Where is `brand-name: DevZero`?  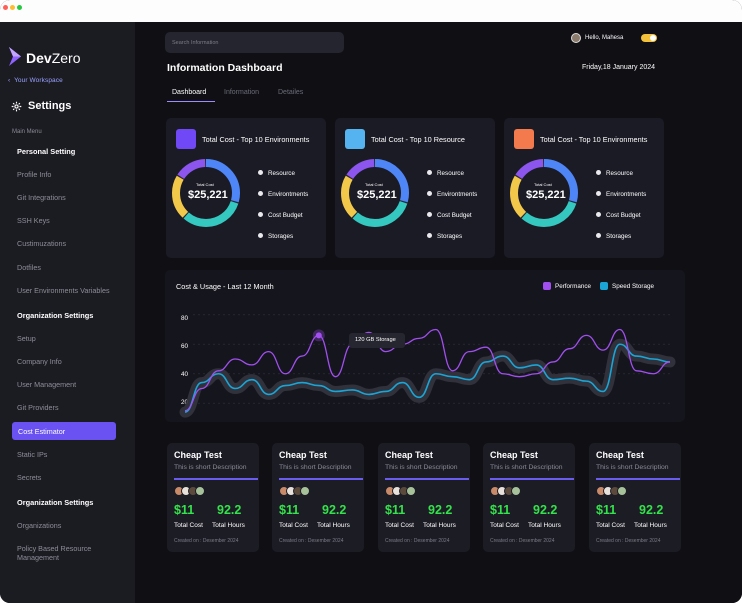 brand-name: DevZero is located at coordinates (53, 58).